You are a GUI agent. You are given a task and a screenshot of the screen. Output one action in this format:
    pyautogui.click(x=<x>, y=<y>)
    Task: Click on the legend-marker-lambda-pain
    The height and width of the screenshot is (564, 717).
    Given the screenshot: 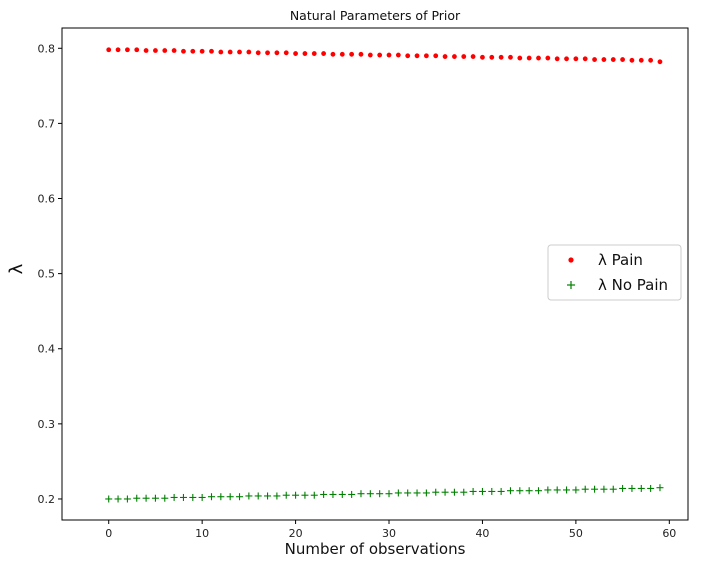 What is the action you would take?
    pyautogui.click(x=571, y=260)
    